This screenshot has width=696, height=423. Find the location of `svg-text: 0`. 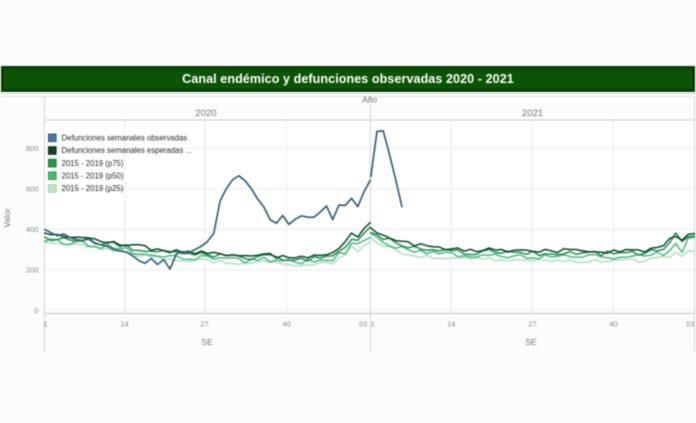

svg-text: 0 is located at coordinates (36, 310).